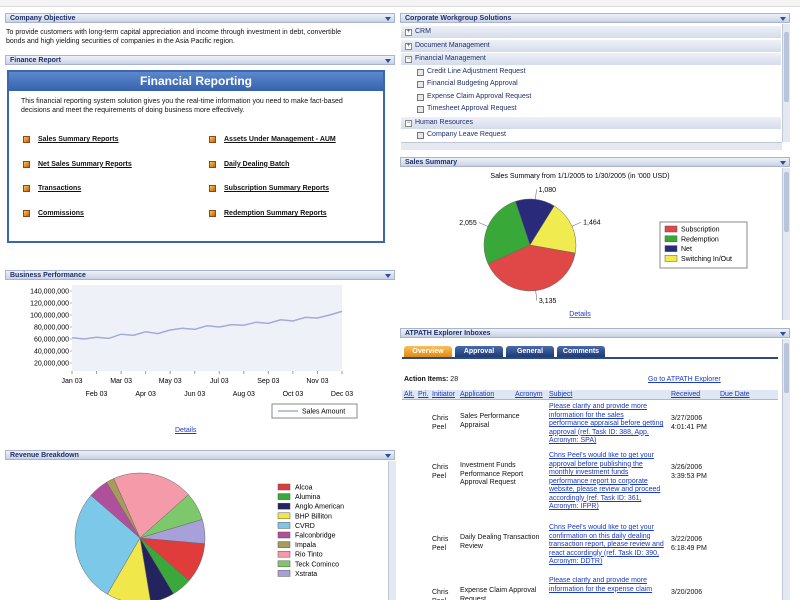  What do you see at coordinates (49, 292) in the screenshot?
I see `y-tick-label: 140,000,000` at bounding box center [49, 292].